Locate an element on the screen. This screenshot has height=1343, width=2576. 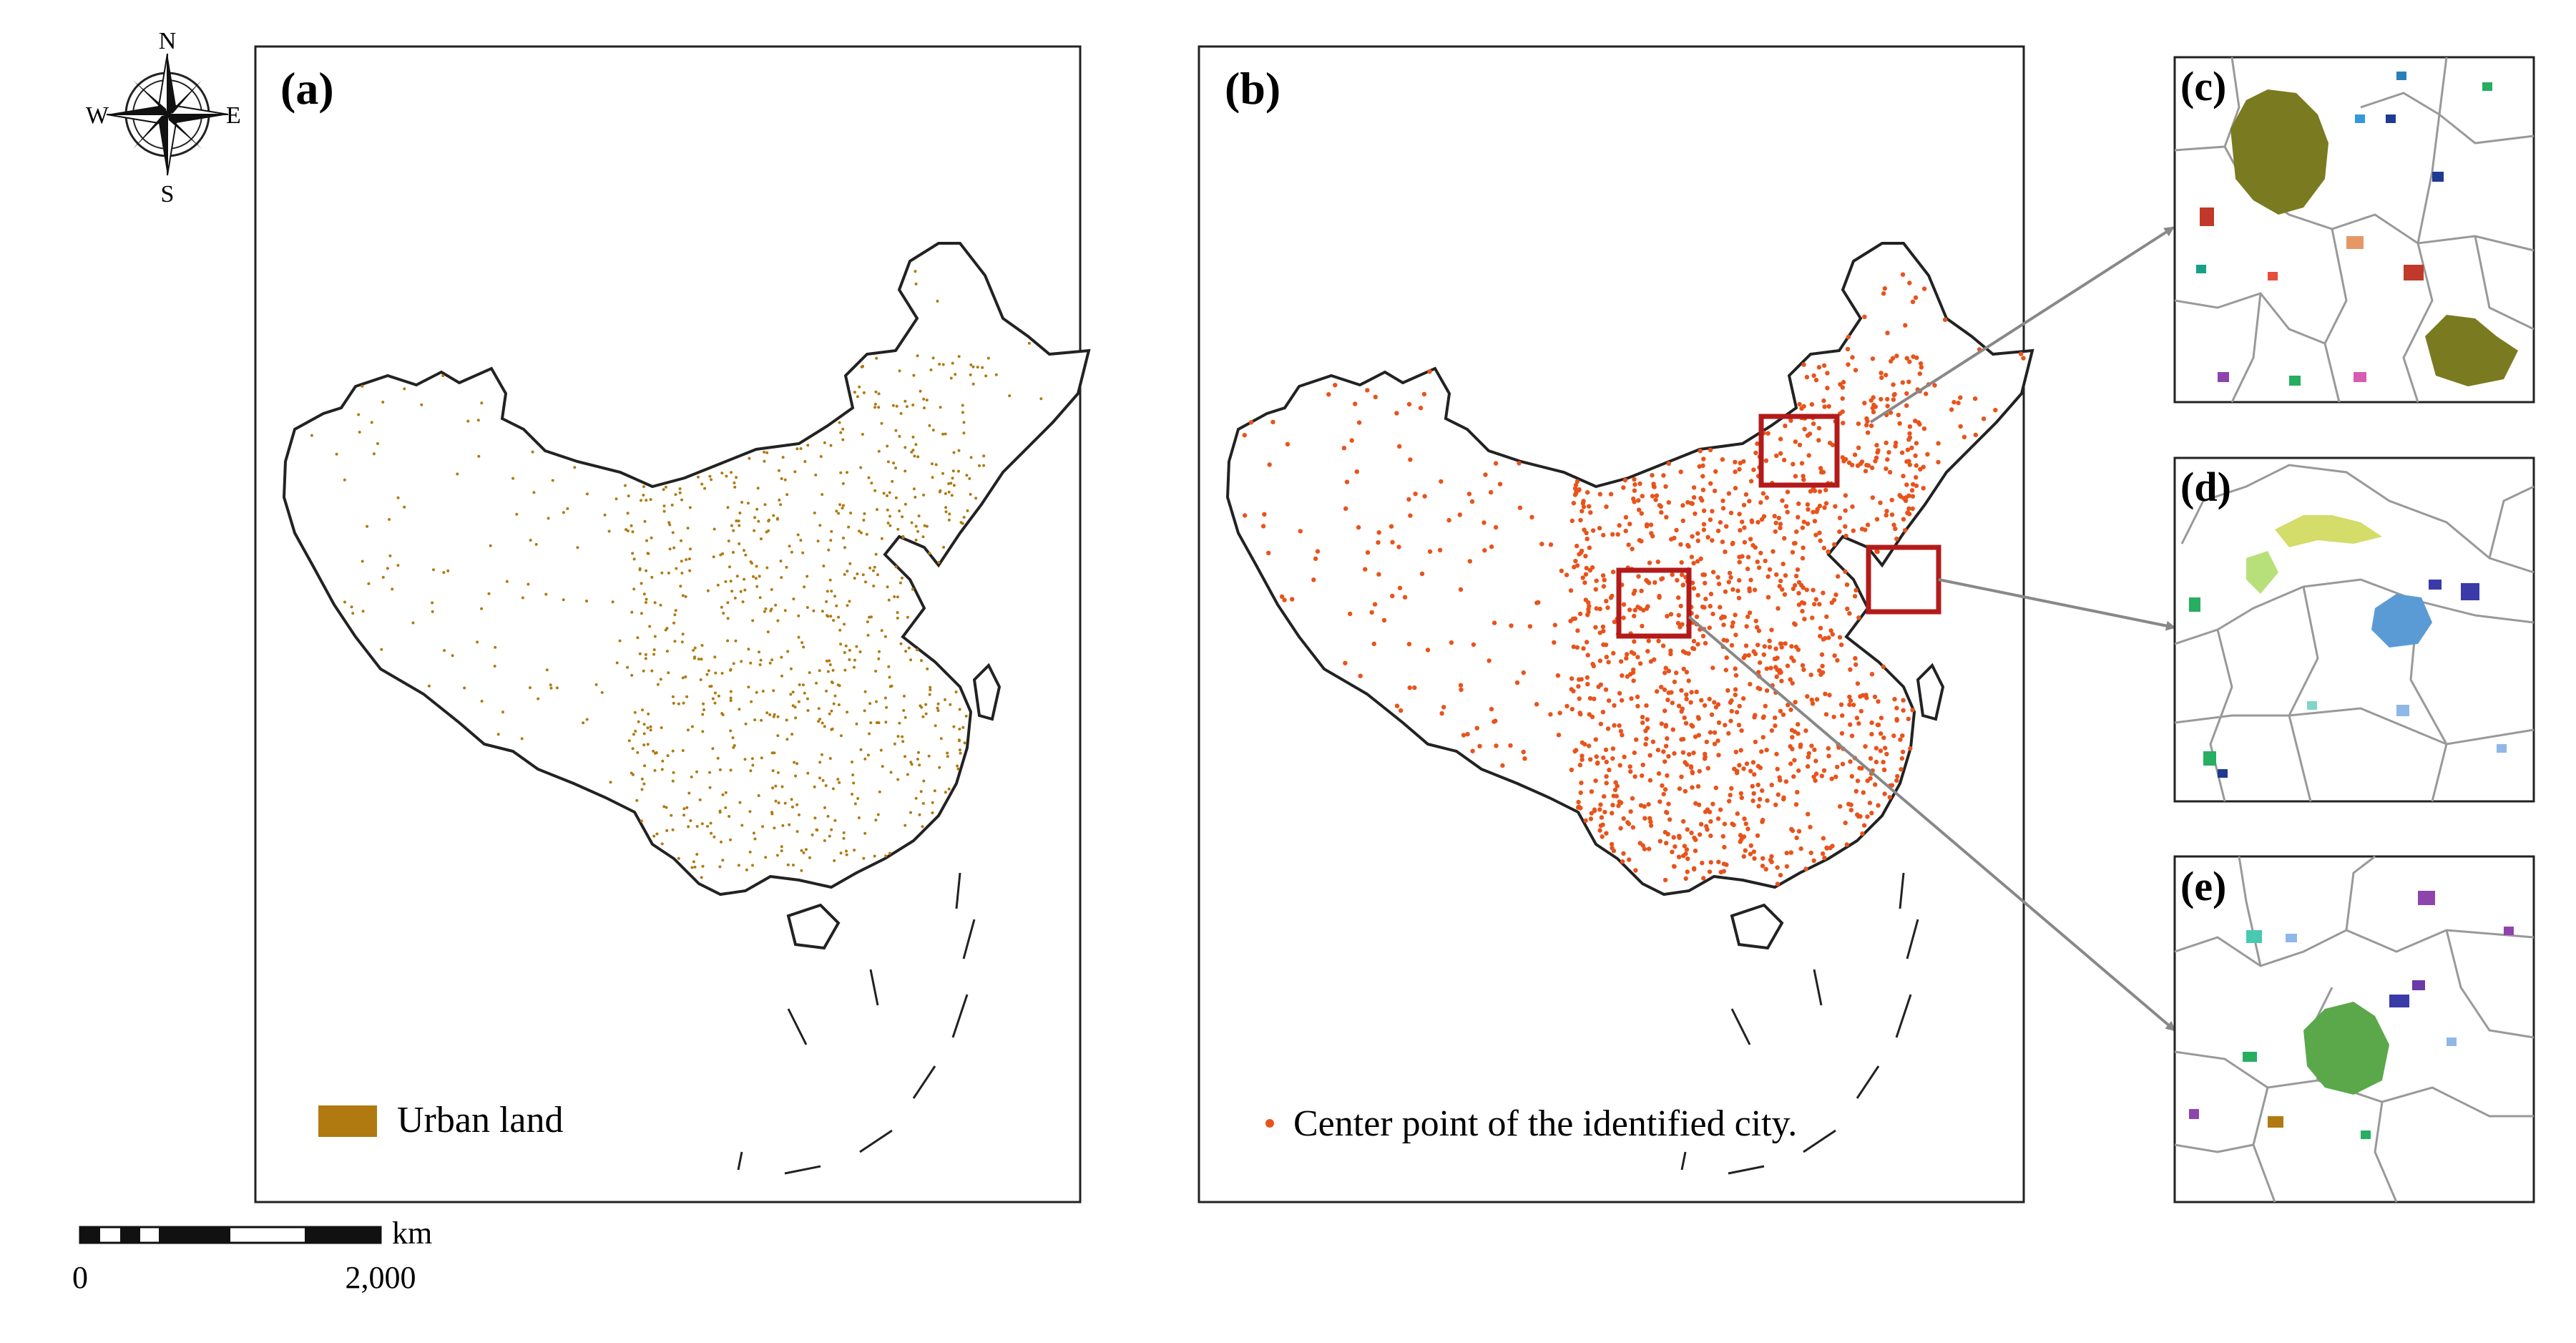
scale-bar-unit: km is located at coordinates (412, 1233).